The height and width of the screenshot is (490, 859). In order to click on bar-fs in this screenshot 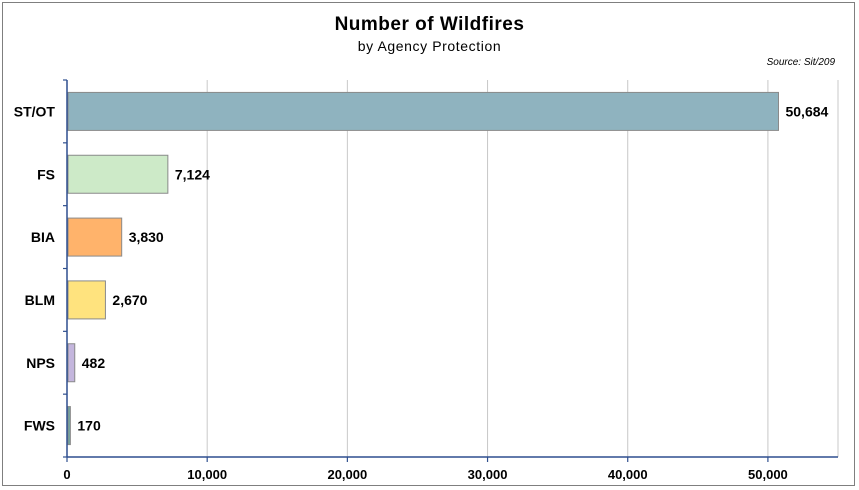, I will do `click(118, 174)`.